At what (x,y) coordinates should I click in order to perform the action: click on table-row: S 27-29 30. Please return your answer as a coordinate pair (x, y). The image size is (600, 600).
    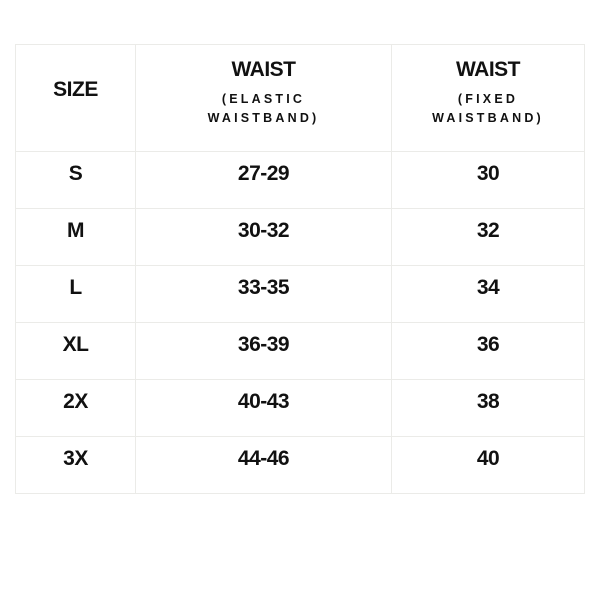
    Looking at the image, I should click on (300, 180).